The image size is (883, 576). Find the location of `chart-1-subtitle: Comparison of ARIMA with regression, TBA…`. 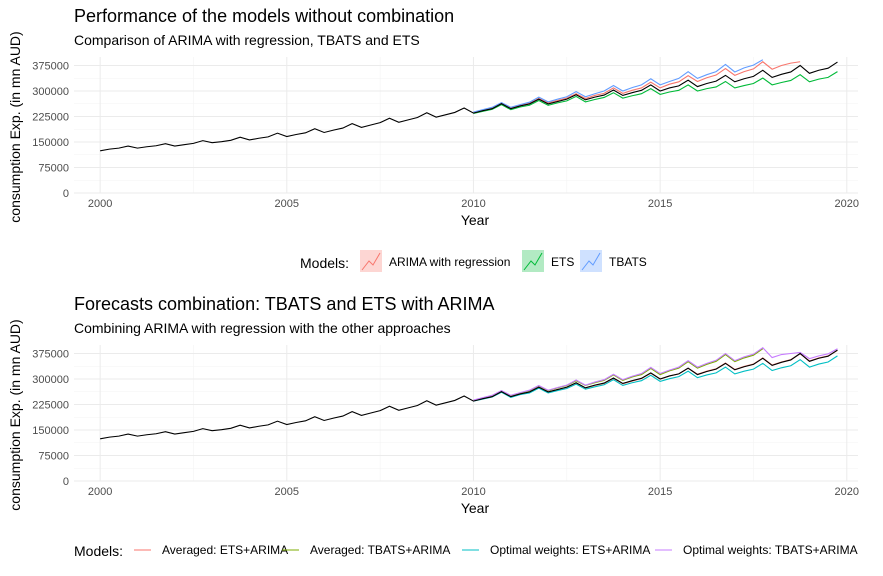

chart-1-subtitle: Comparison of ARIMA with regression, TBA… is located at coordinates (247, 40).